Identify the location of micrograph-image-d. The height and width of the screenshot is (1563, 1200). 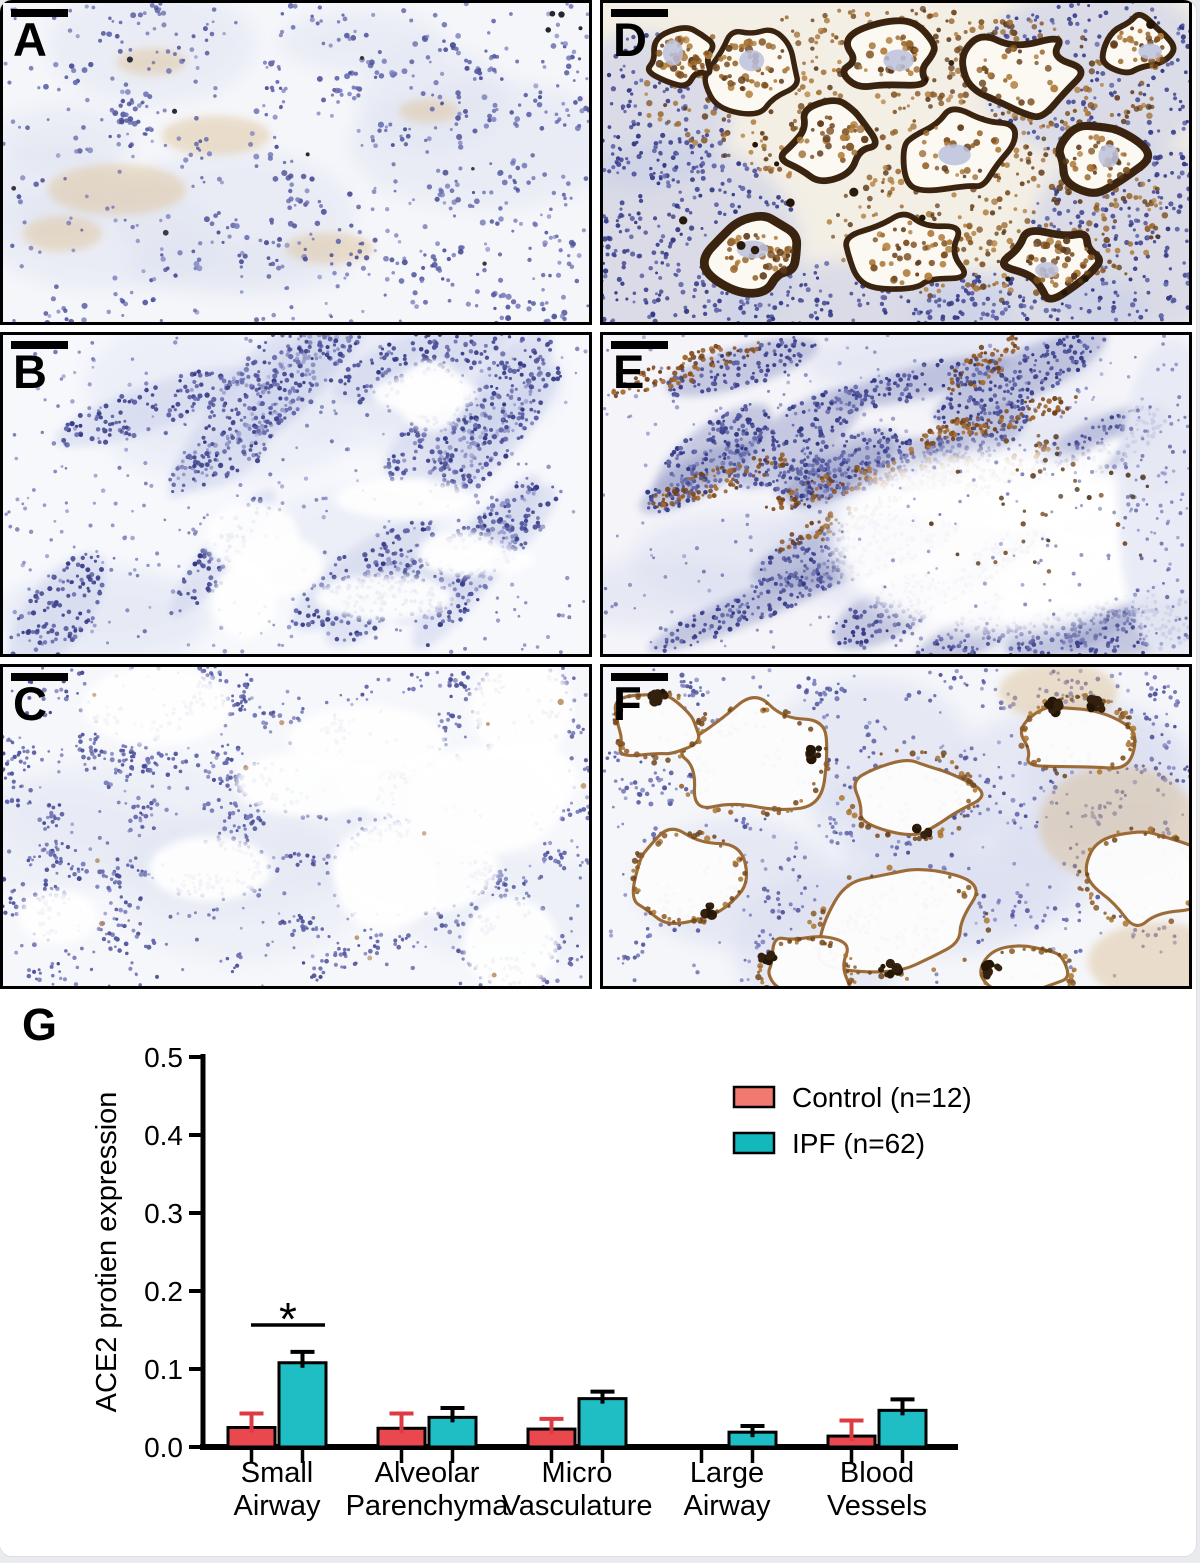
(896, 162).